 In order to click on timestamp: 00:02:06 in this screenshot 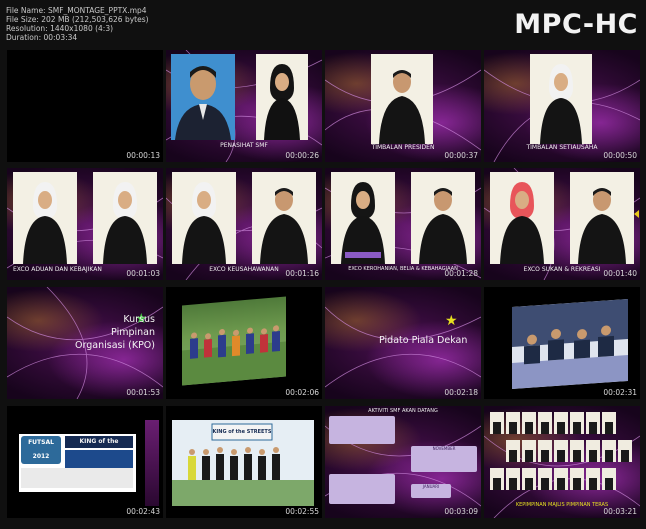, I will do `click(302, 392)`.